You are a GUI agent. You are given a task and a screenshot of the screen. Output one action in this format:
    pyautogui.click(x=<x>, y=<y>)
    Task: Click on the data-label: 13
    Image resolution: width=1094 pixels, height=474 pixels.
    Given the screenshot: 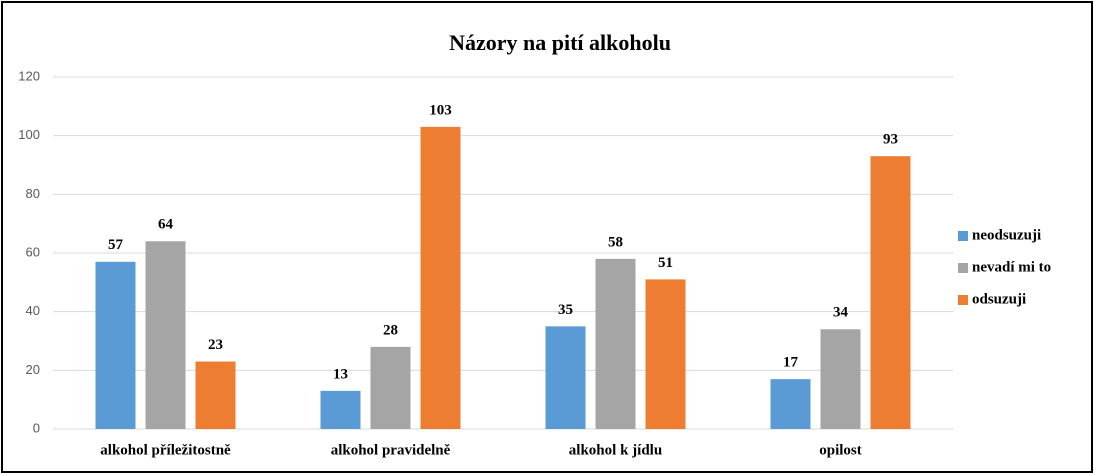 What is the action you would take?
    pyautogui.click(x=340, y=374)
    